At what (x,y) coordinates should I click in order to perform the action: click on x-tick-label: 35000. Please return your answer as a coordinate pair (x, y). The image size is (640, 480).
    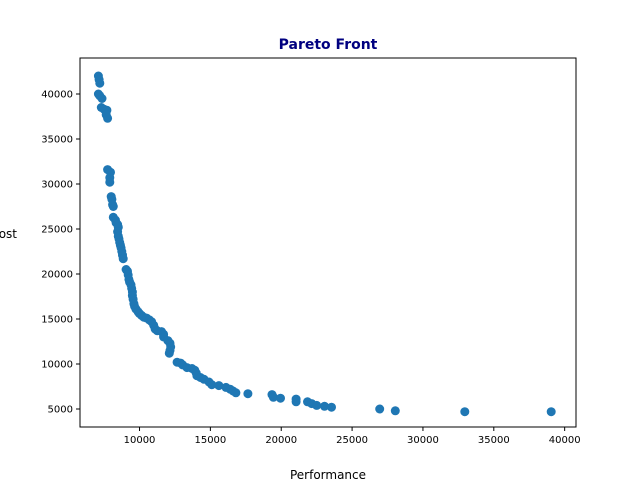
    Looking at the image, I should click on (494, 440).